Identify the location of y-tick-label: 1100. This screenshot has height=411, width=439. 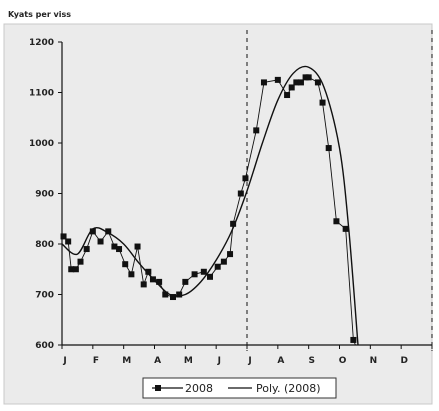
(41, 94).